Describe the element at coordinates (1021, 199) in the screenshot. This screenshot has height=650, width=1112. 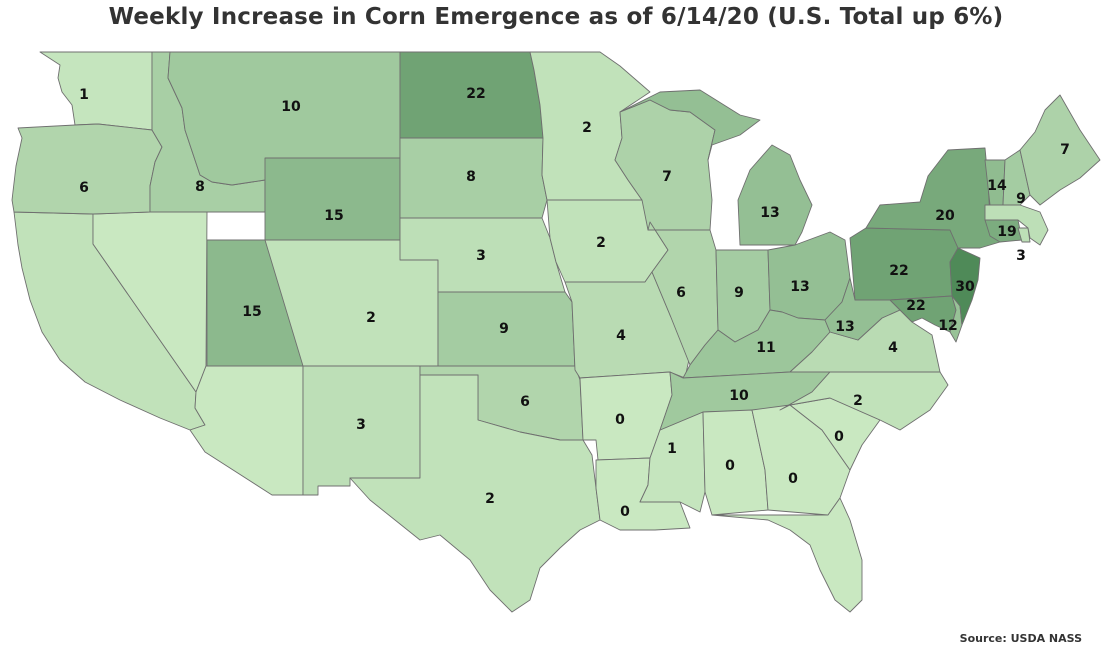
I see `state-label-nh: 9` at that location.